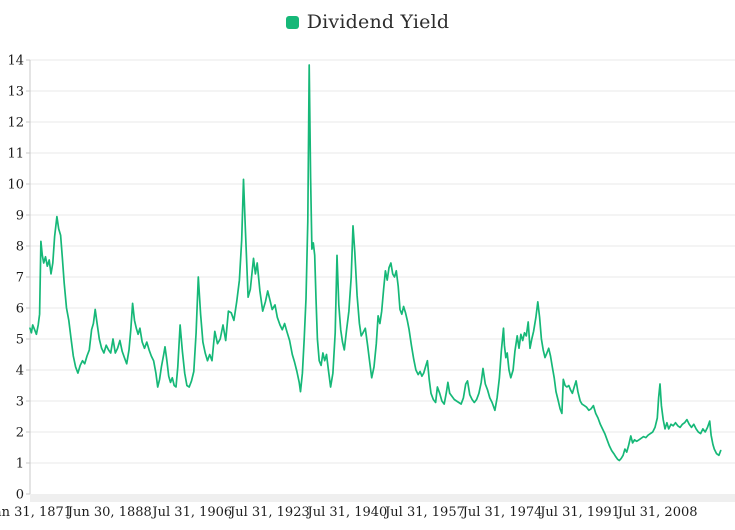 This screenshot has width=735, height=530. Describe the element at coordinates (20, 433) in the screenshot. I see `y-axis-tick-label: 2` at that location.